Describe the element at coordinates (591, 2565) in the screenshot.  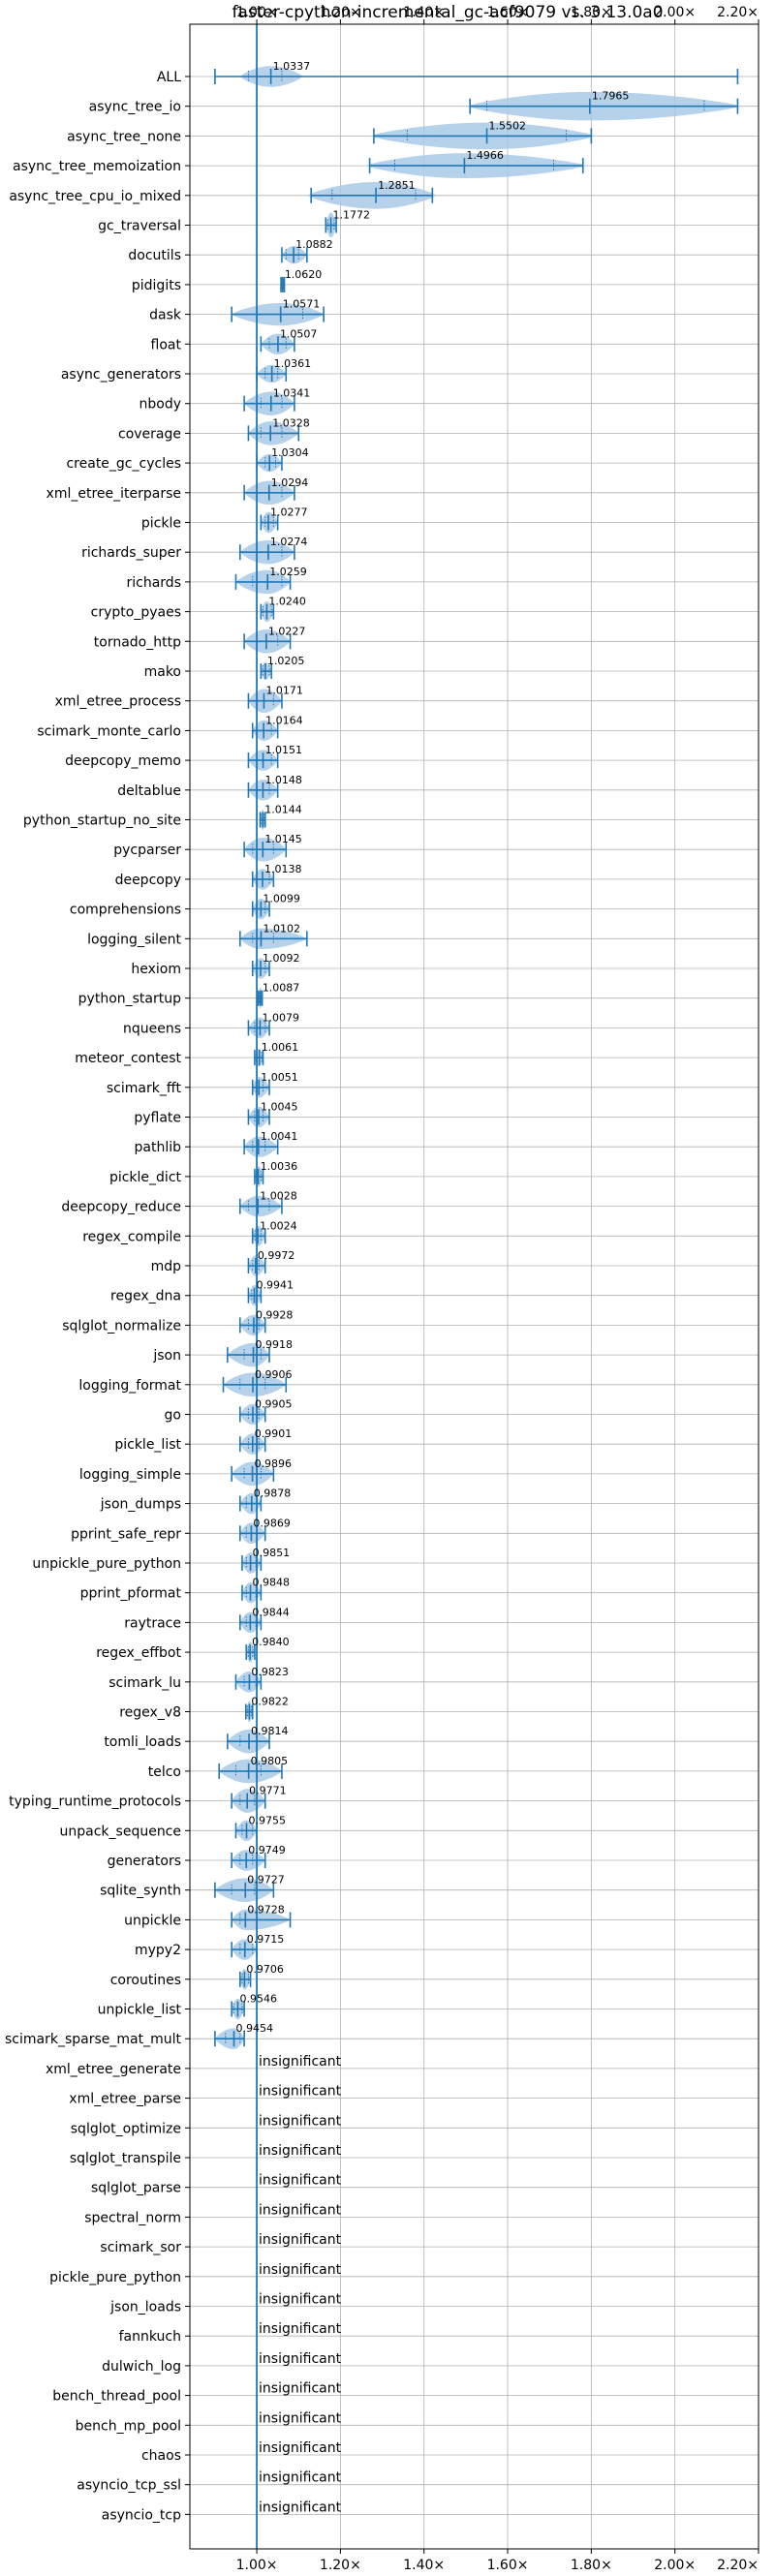
I see `x-tick-label-bottom: 1.80×` at that location.